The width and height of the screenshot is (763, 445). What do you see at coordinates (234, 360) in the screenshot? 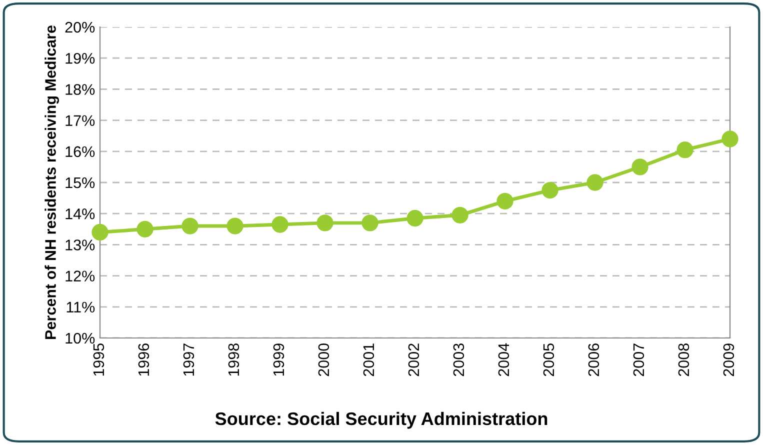
I see `x-tick-label: 1998` at bounding box center [234, 360].